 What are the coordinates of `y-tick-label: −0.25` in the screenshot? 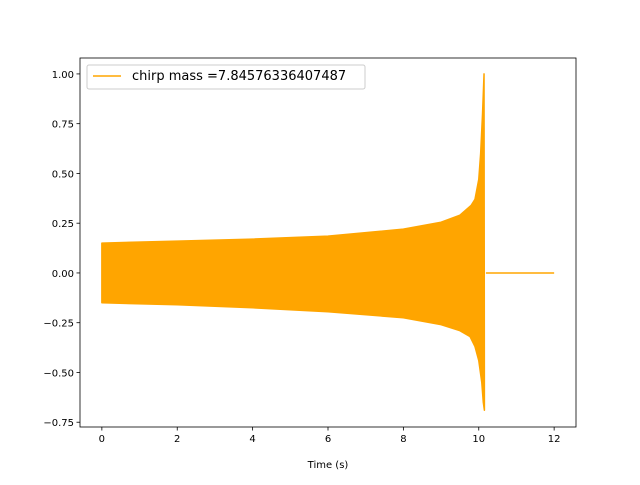 It's located at (58, 324).